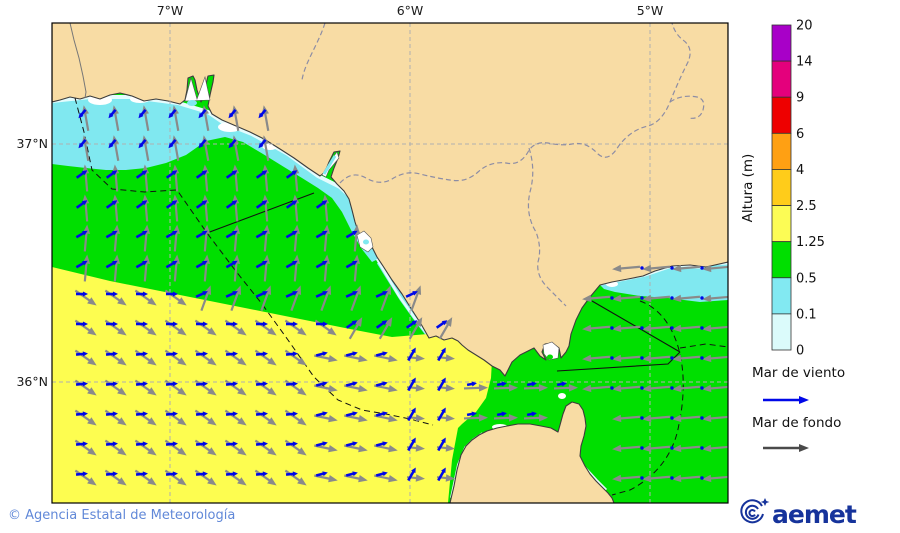 This screenshot has width=900, height=533. What do you see at coordinates (796, 423) in the screenshot?
I see `legend-swell-label: Mar de fondo` at bounding box center [796, 423].